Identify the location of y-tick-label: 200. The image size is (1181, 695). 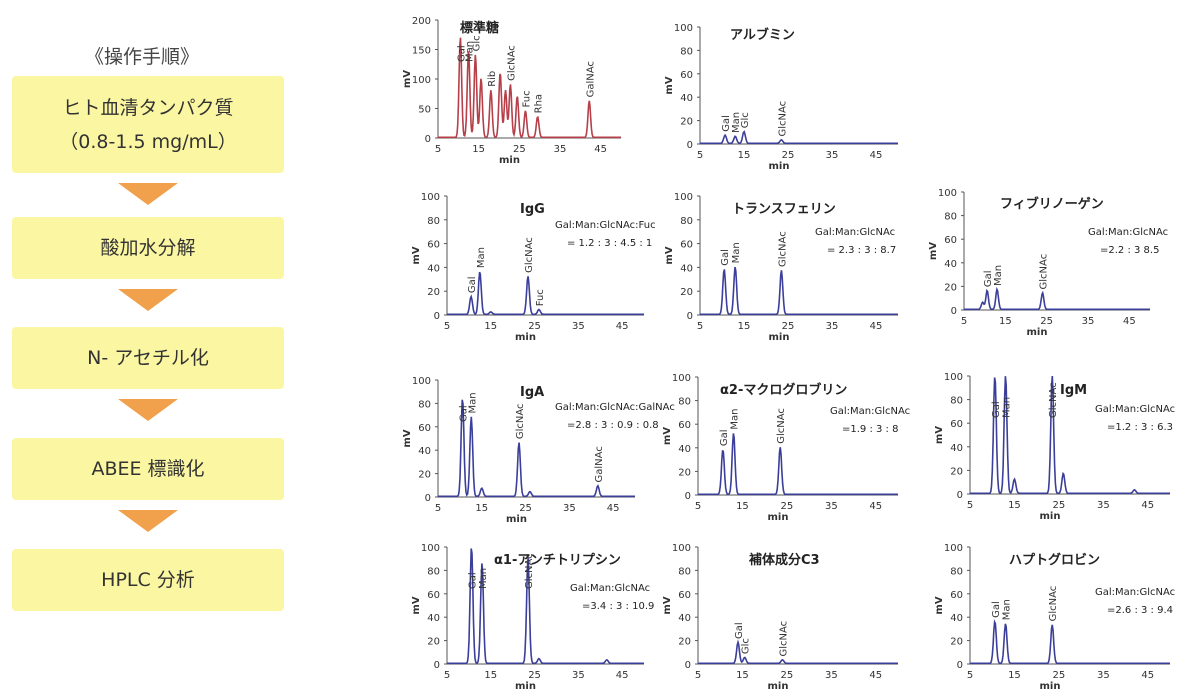
(421, 21).